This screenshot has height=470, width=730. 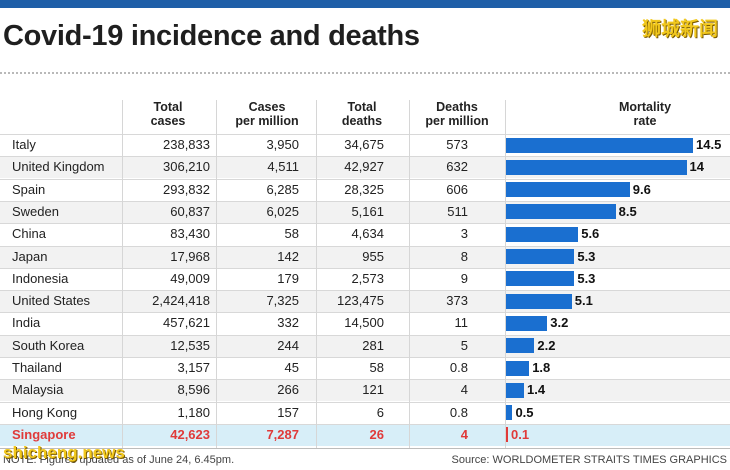 What do you see at coordinates (186, 189) in the screenshot?
I see `total-cases-cell: 293,832` at bounding box center [186, 189].